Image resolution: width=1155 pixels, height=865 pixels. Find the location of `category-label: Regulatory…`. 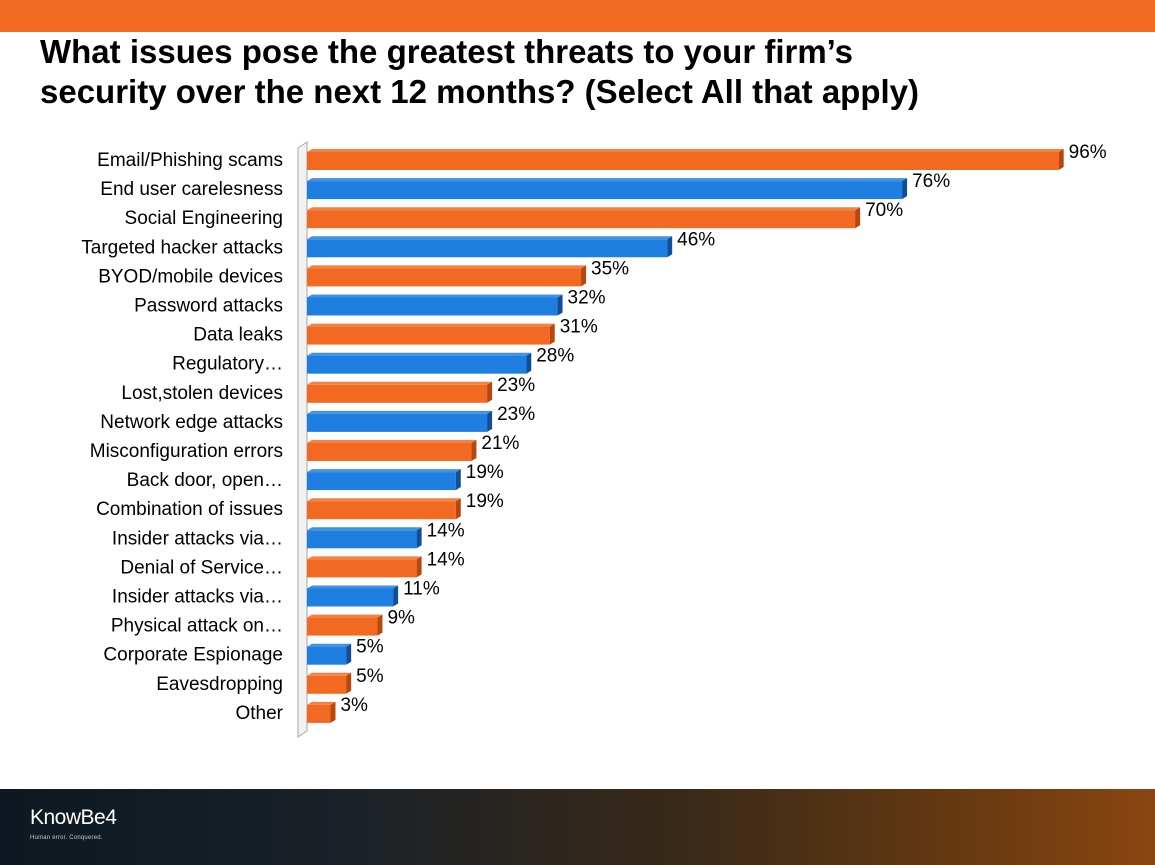

category-label: Regulatory… is located at coordinates (227, 364).